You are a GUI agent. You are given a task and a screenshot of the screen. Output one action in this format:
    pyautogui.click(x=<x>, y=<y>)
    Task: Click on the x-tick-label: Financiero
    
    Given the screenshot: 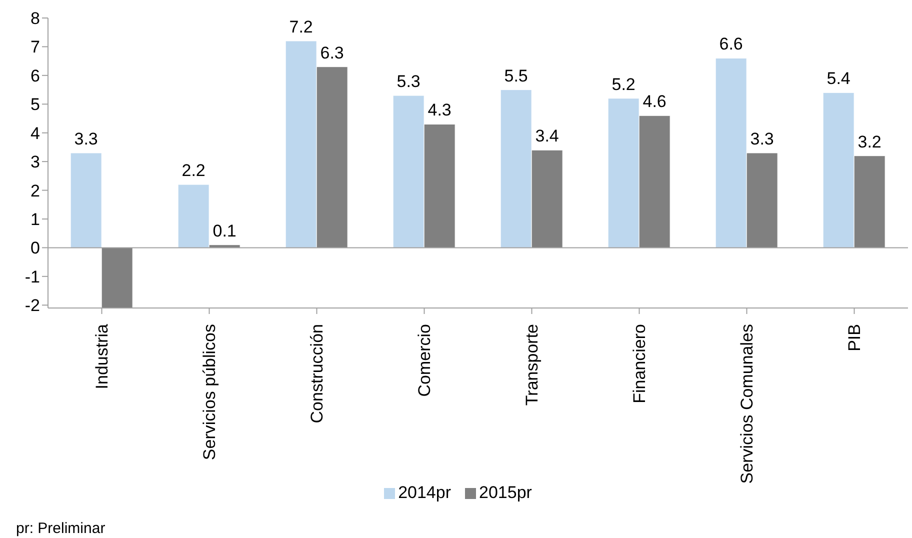 What is the action you would take?
    pyautogui.click(x=639, y=364)
    